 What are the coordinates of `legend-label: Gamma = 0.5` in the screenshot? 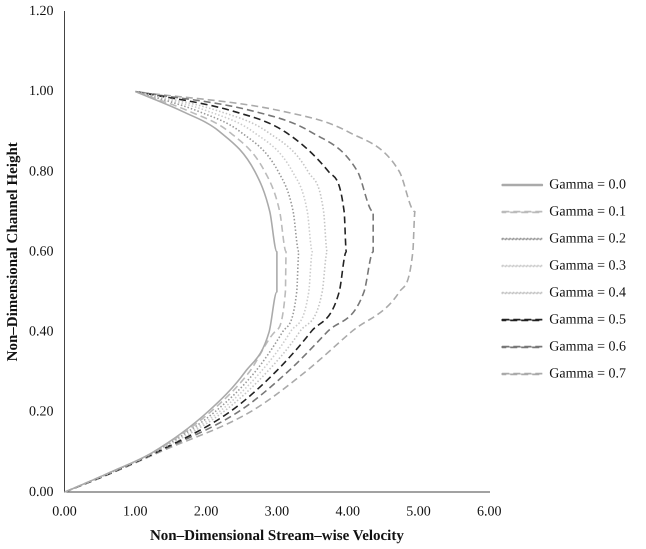 It's located at (587, 320).